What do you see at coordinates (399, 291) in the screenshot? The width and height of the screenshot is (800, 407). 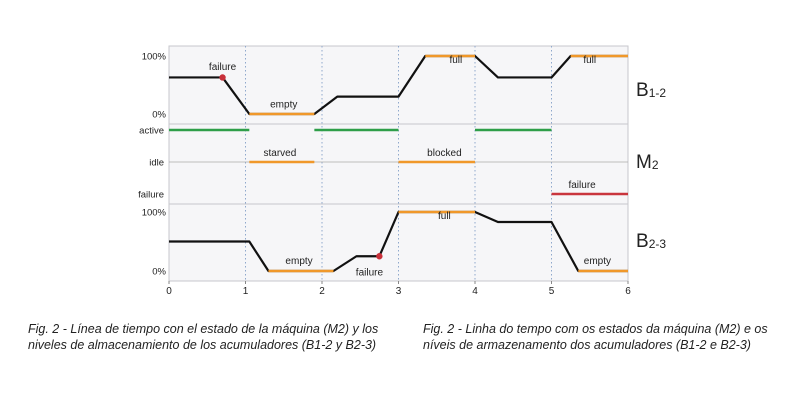 I see `x-tick-label: 3` at bounding box center [399, 291].